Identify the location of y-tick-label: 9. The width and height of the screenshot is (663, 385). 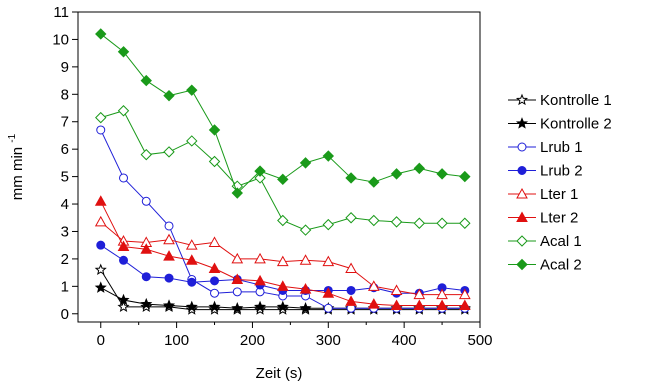
(65, 67).